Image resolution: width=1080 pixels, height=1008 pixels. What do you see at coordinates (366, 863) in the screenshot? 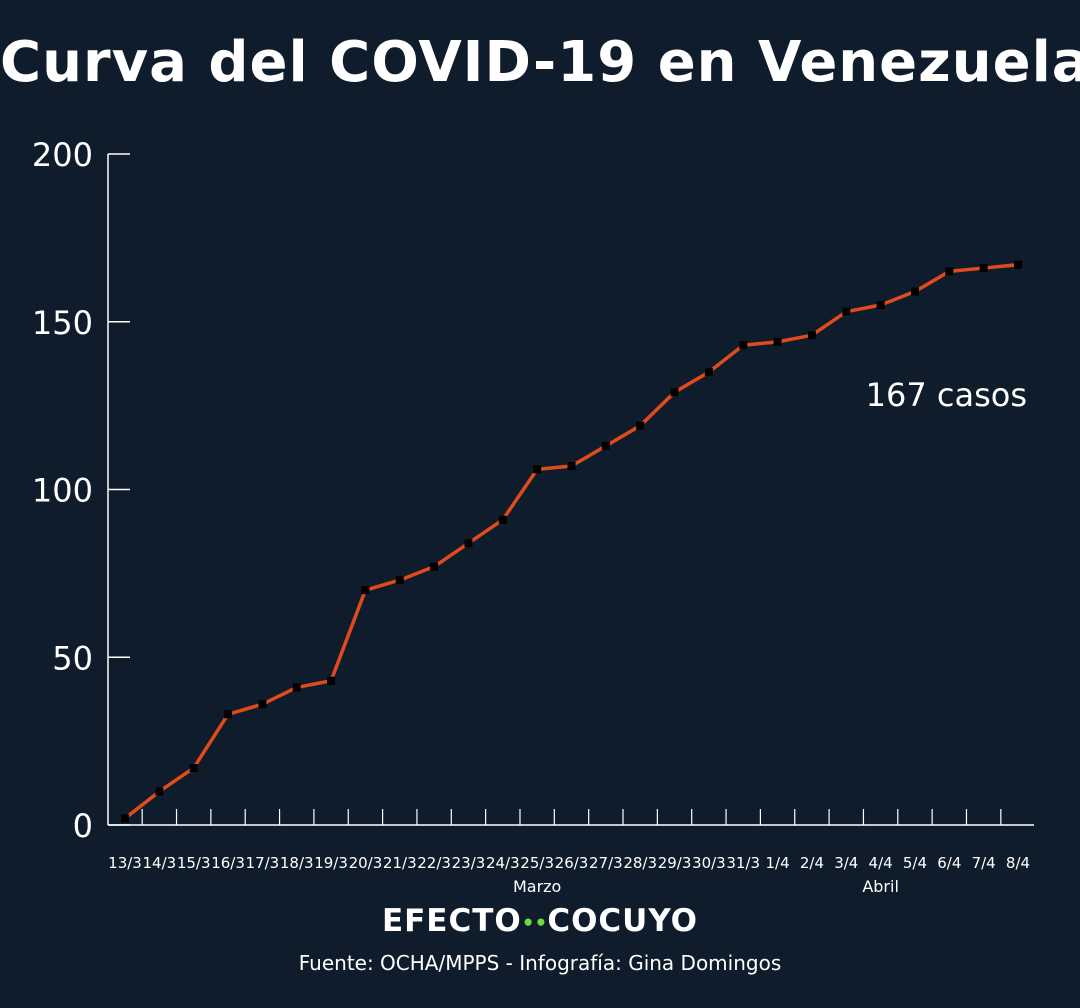
I see `x-tick-label: 20/3` at bounding box center [366, 863].